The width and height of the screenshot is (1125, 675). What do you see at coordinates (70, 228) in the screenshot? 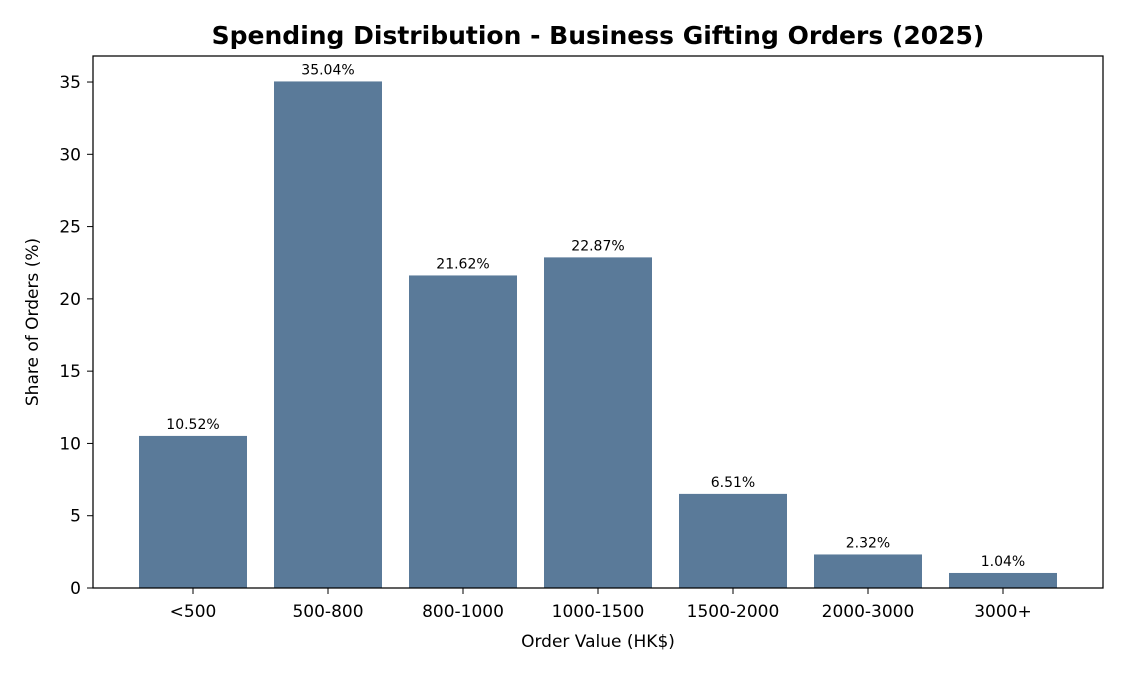
I see `y-tick-label-5: 25` at bounding box center [70, 228].